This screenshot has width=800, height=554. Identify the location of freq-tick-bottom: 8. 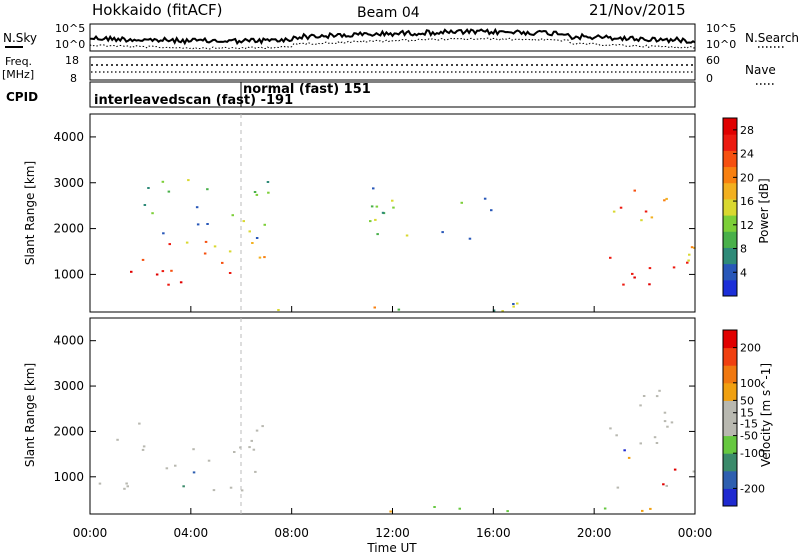
(73, 78).